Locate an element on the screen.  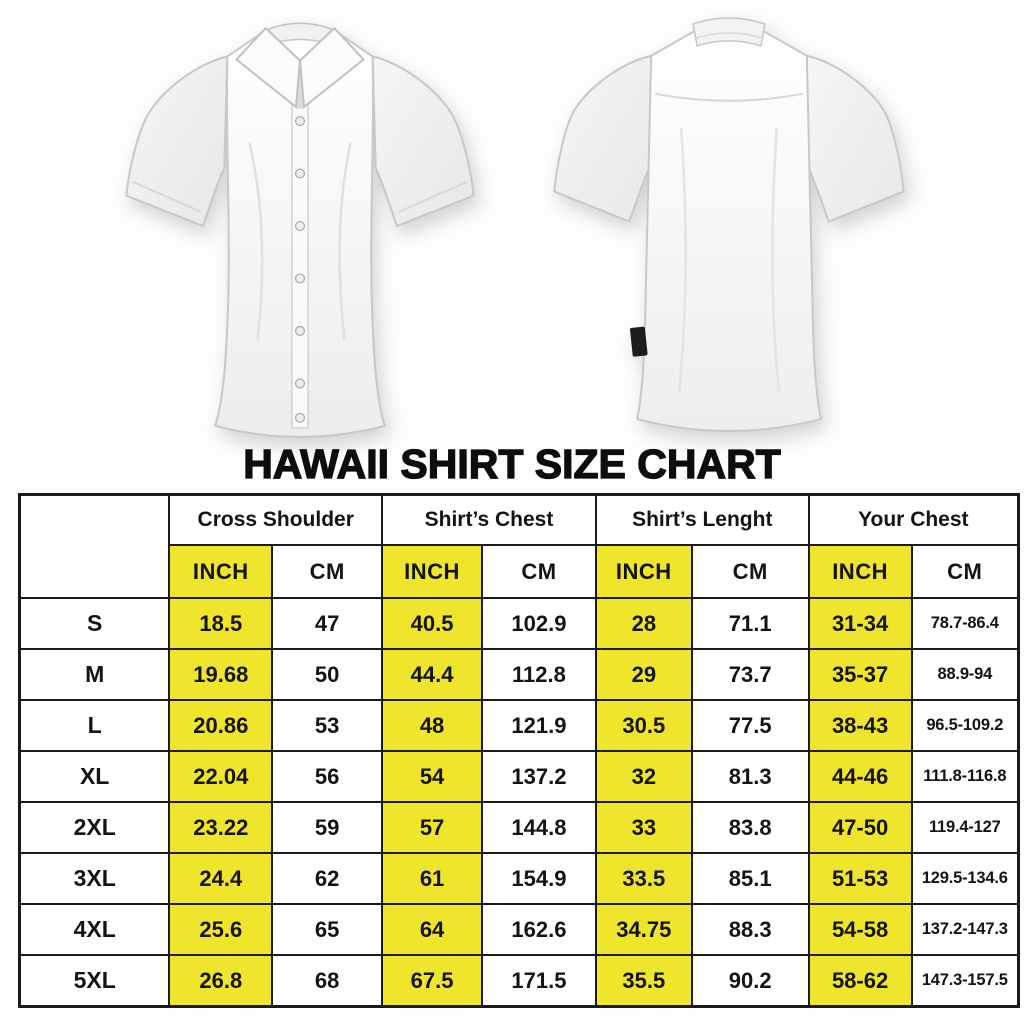
cm-cell: 121.9 is located at coordinates (539, 725).